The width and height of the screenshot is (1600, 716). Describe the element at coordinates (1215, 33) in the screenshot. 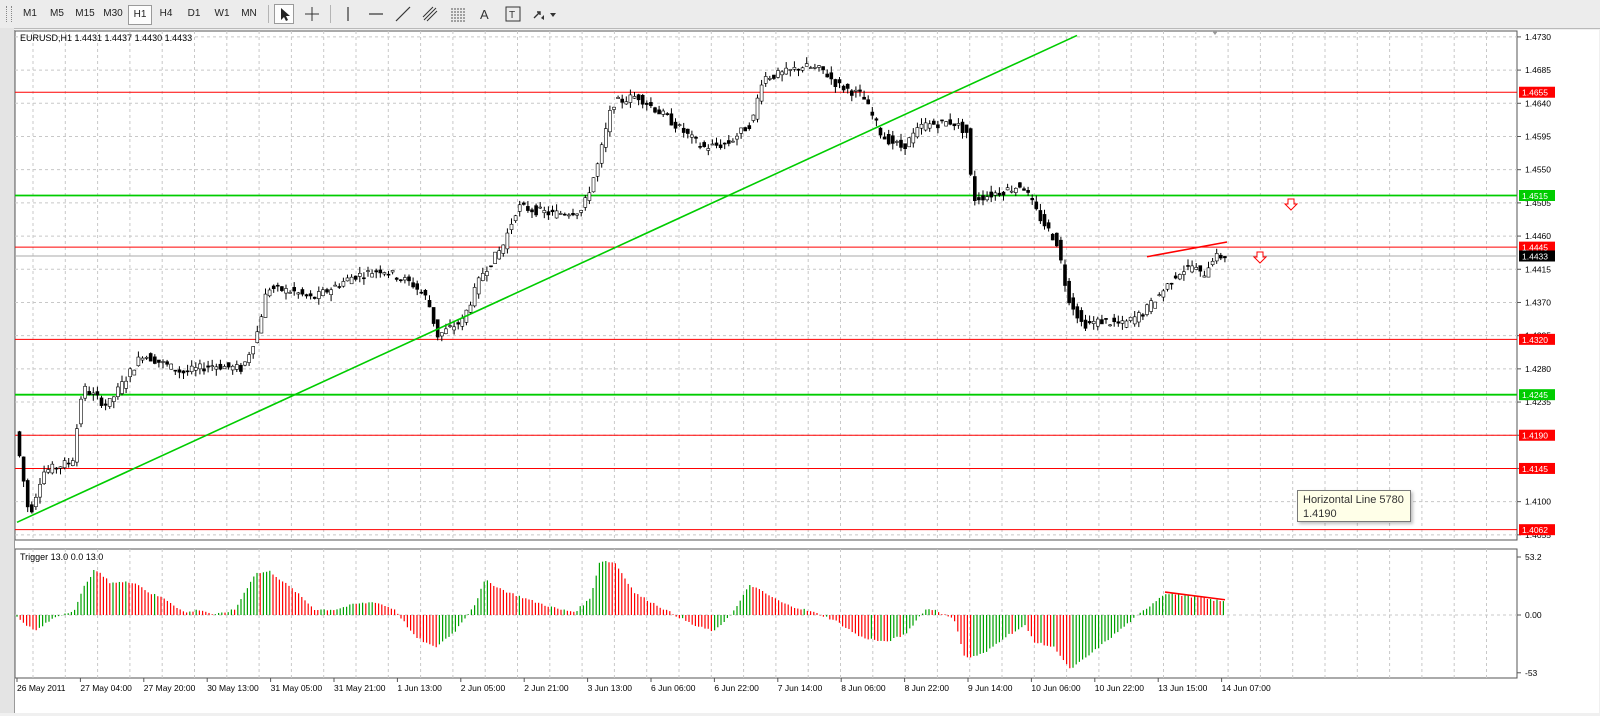

I see `shift-marker-icon` at that location.